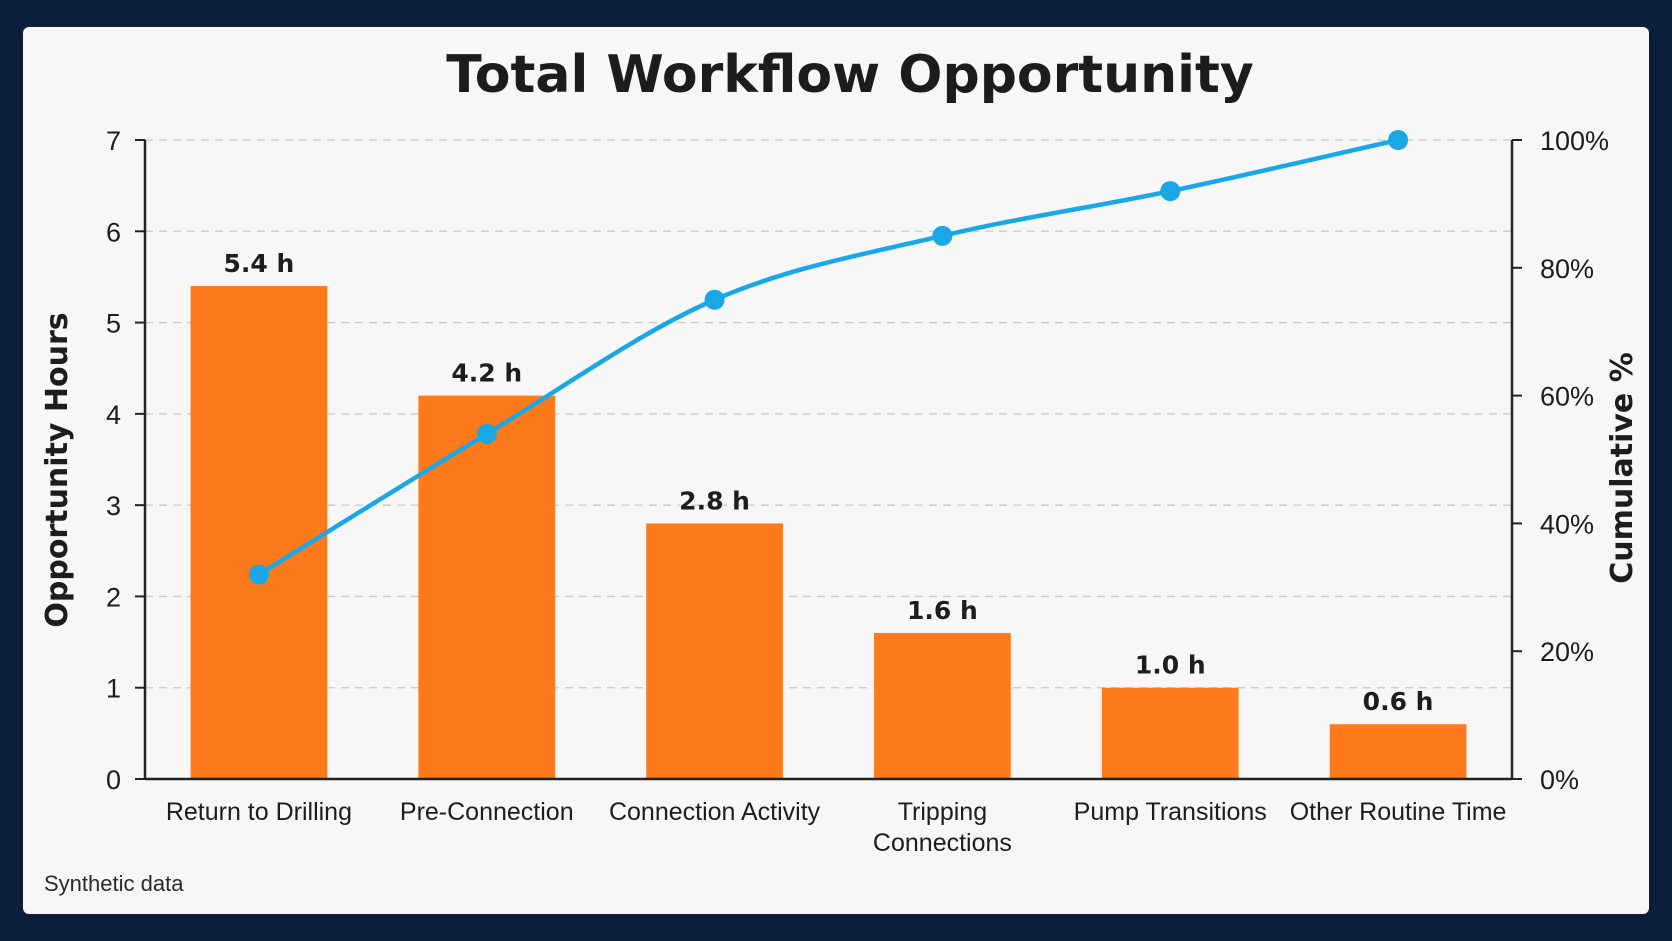  Describe the element at coordinates (125, 460) in the screenshot. I see `left-axis-ticks: 0 1 2 3 4 5 6 7` at that location.